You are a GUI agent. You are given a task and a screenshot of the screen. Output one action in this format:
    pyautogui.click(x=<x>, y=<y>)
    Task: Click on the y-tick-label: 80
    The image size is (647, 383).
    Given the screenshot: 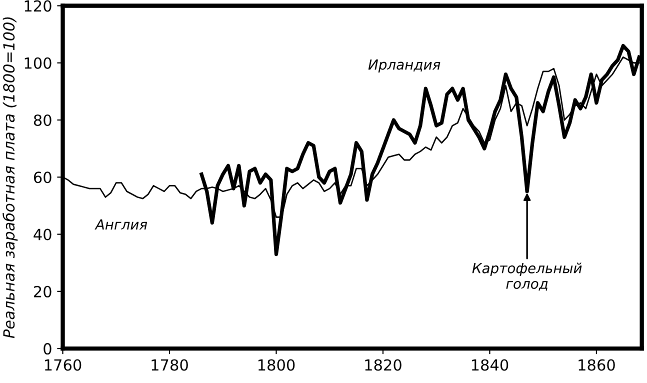 What is the action you would take?
    pyautogui.click(x=43, y=120)
    